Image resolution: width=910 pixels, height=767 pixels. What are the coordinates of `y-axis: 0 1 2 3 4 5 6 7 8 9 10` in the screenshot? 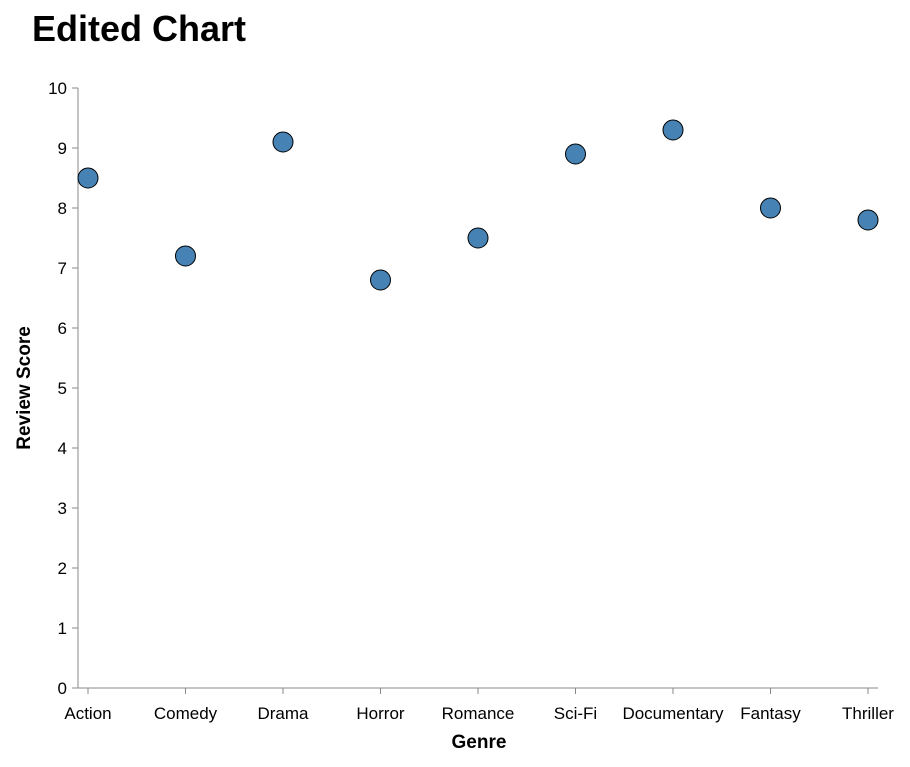 It's located at (63, 388).